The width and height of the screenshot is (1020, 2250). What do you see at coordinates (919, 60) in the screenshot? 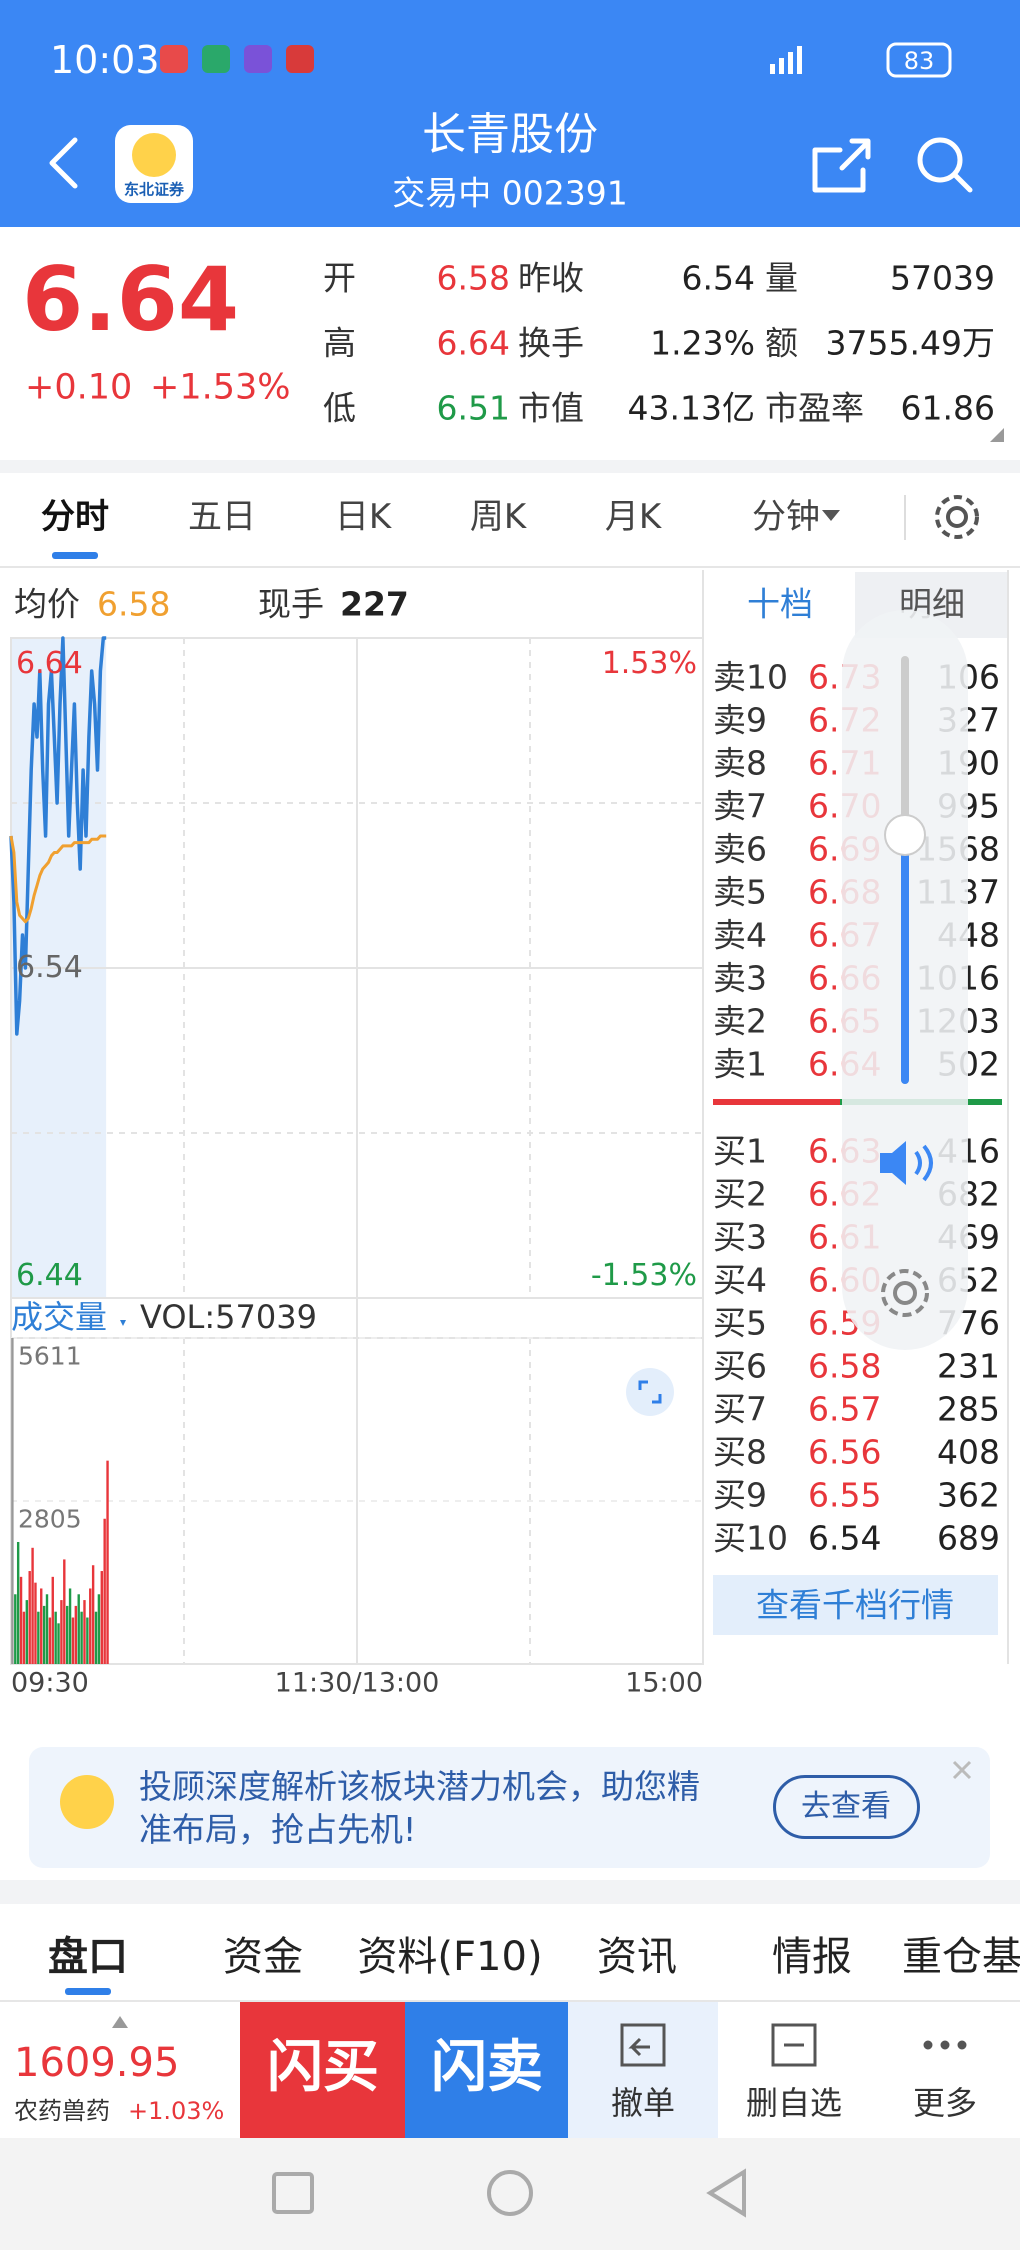
I see `battery-icon` at bounding box center [919, 60].